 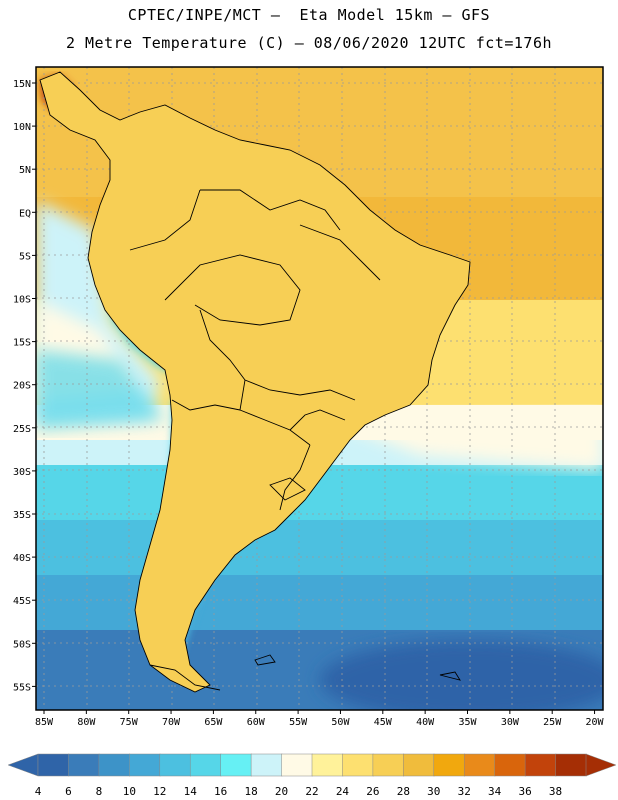 What do you see at coordinates (552, 722) in the screenshot?
I see `lon-label: 25W` at bounding box center [552, 722].